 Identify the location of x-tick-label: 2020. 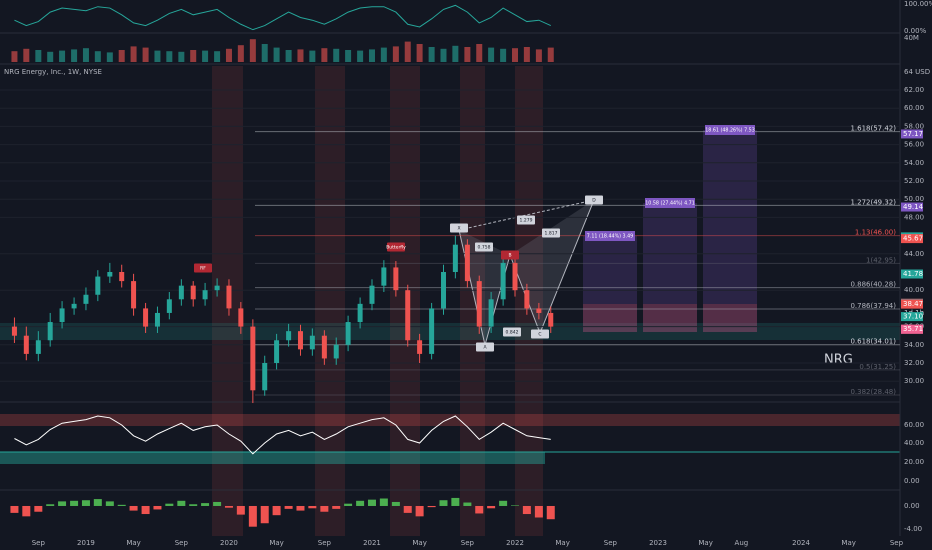
(229, 543).